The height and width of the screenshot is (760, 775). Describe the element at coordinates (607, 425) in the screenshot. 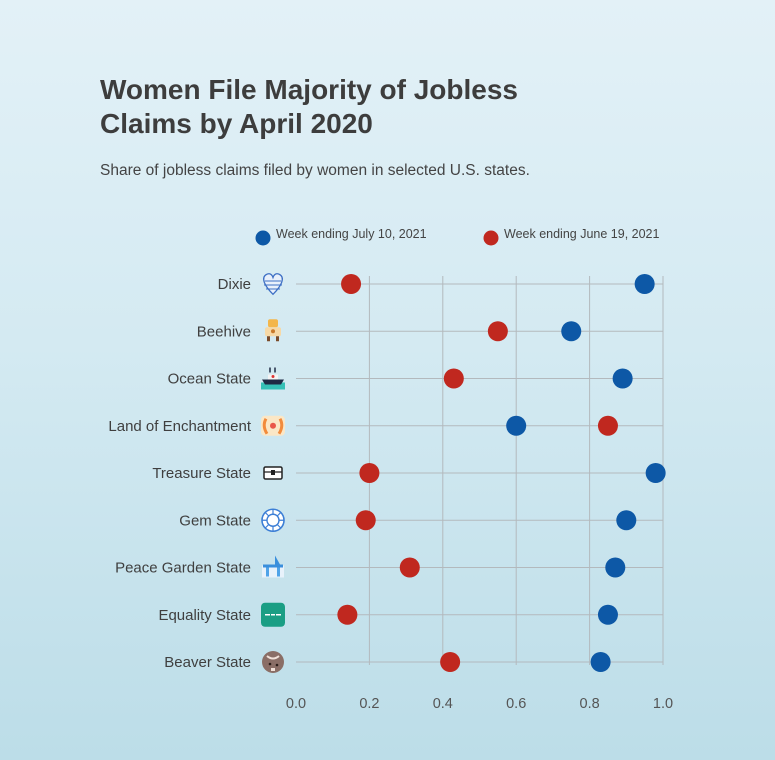

I see `point-june-19-land-of-enchantment` at that location.